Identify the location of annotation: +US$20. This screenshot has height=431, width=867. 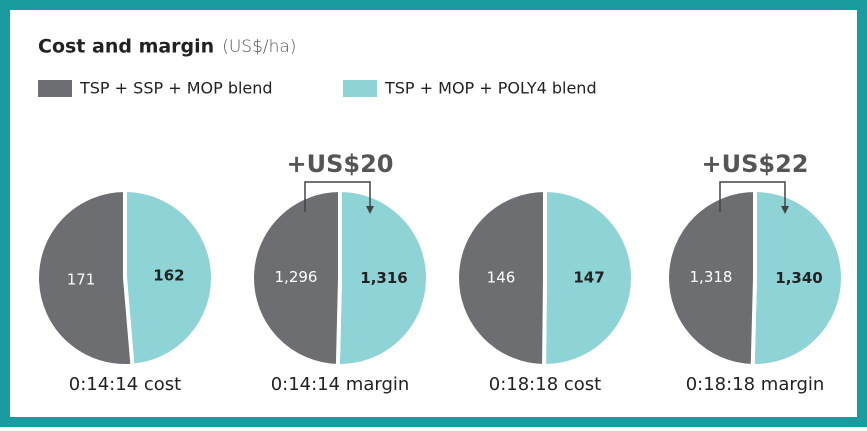
(340, 164).